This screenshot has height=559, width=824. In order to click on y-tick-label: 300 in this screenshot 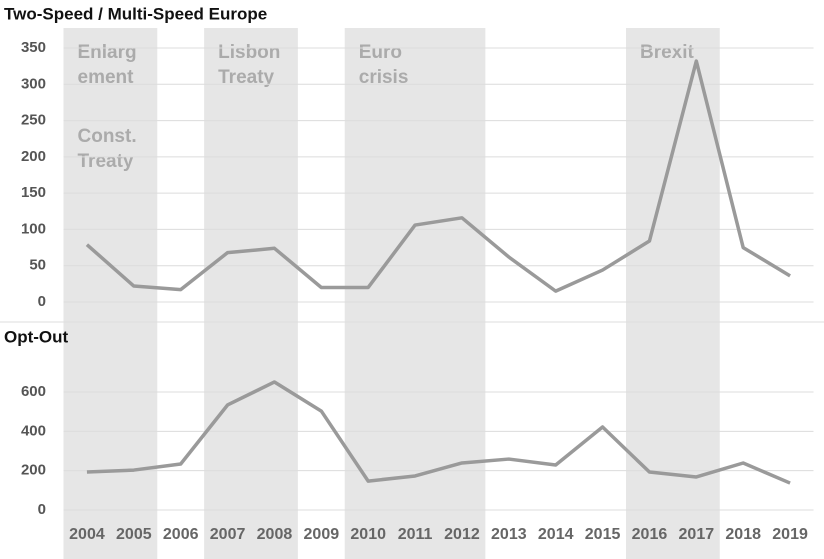, I will do `click(33, 83)`.